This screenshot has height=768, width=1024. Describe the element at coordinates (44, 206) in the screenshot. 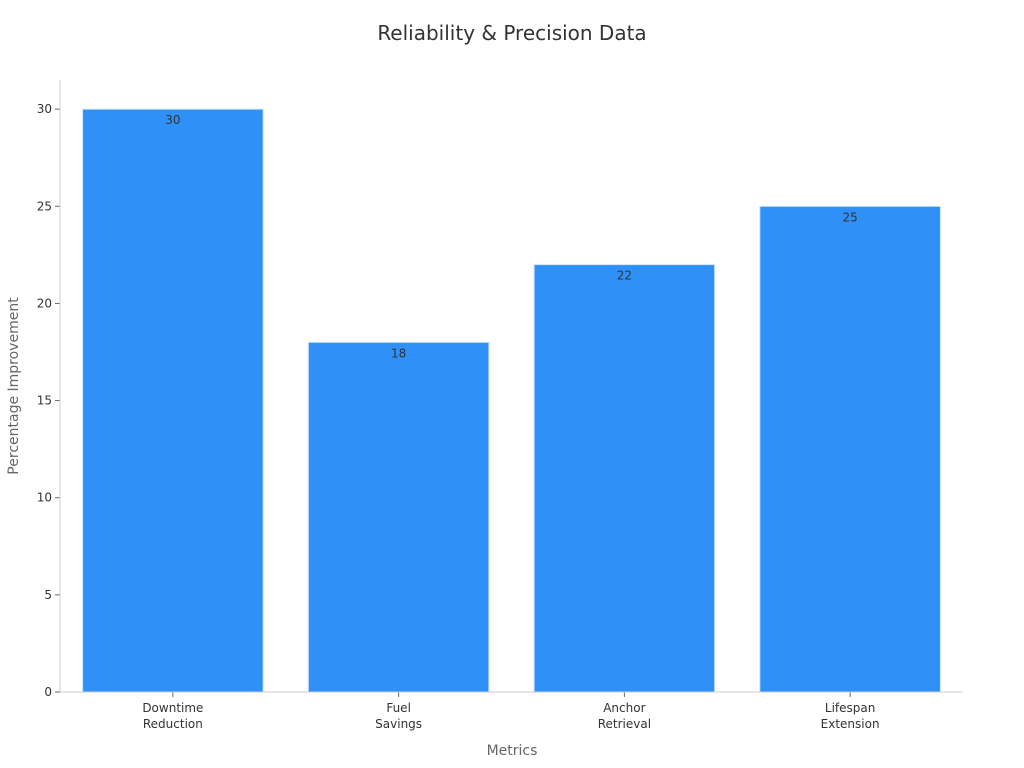

I see `y-tick-label: 25` at that location.